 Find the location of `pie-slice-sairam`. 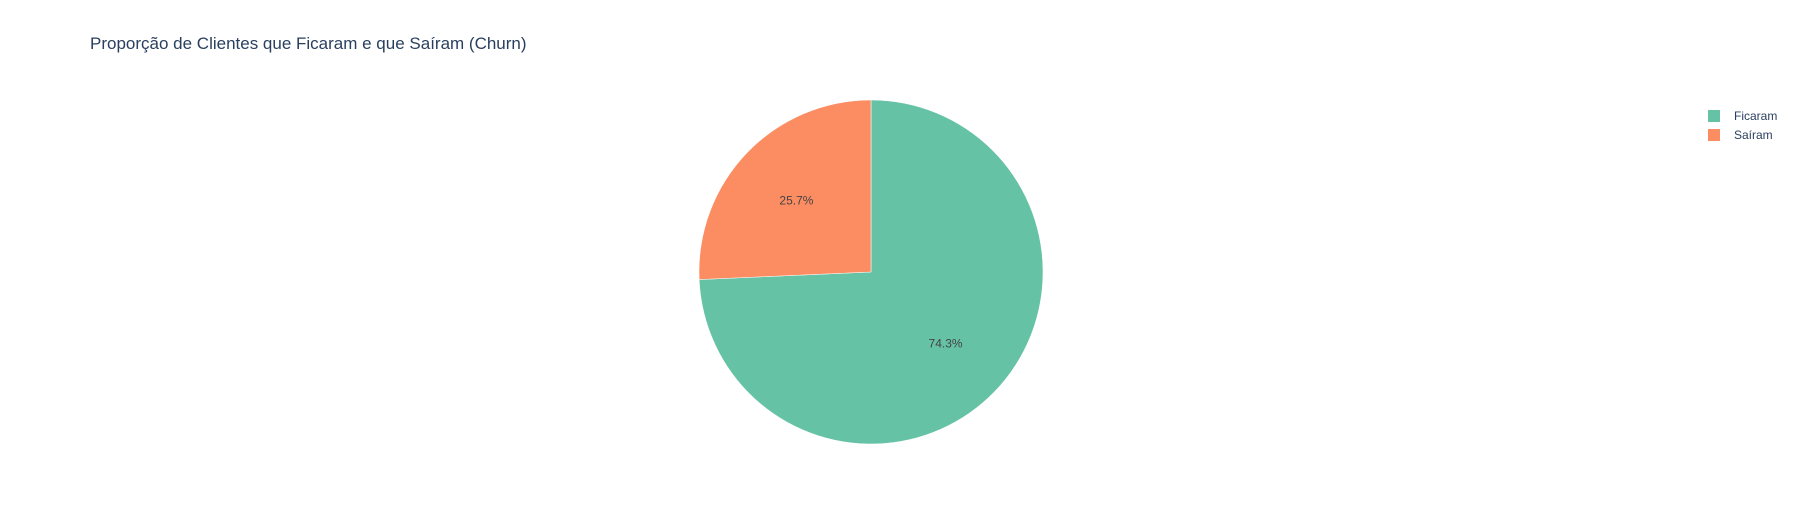

pie-slice-sairam is located at coordinates (785, 189).